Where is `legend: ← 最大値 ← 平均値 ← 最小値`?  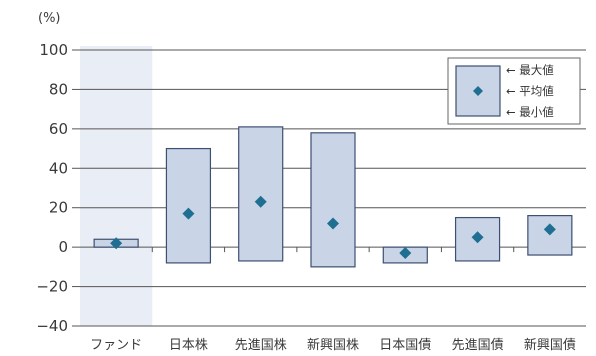
legend: ← 最大値 ← 平均値 ← 最小値 is located at coordinates (514, 91).